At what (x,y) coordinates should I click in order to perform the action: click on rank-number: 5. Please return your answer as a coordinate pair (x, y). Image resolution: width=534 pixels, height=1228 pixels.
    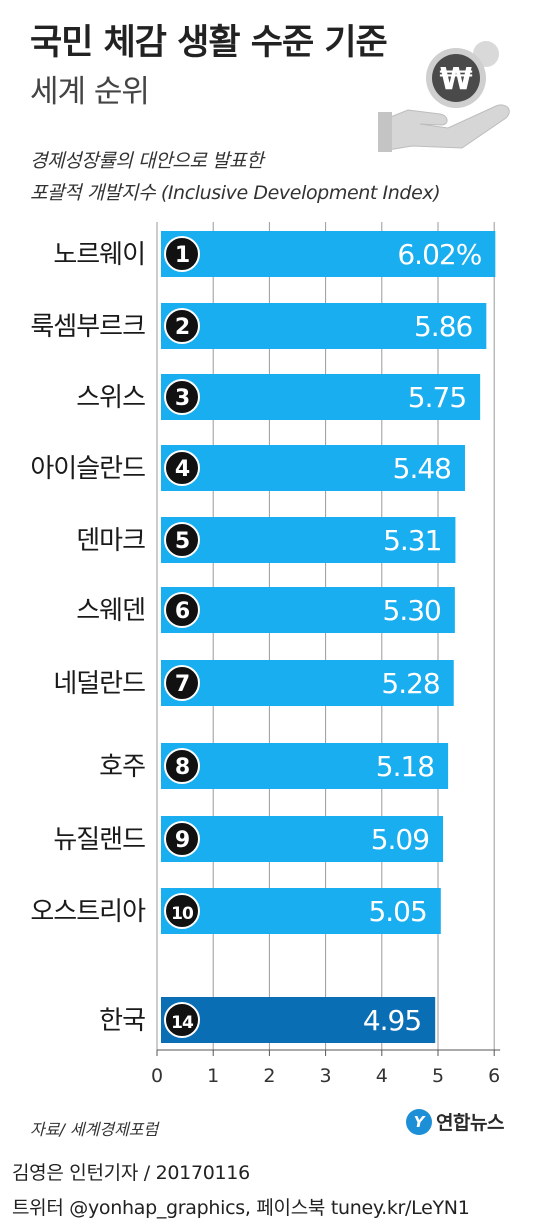
    Looking at the image, I should click on (182, 541).